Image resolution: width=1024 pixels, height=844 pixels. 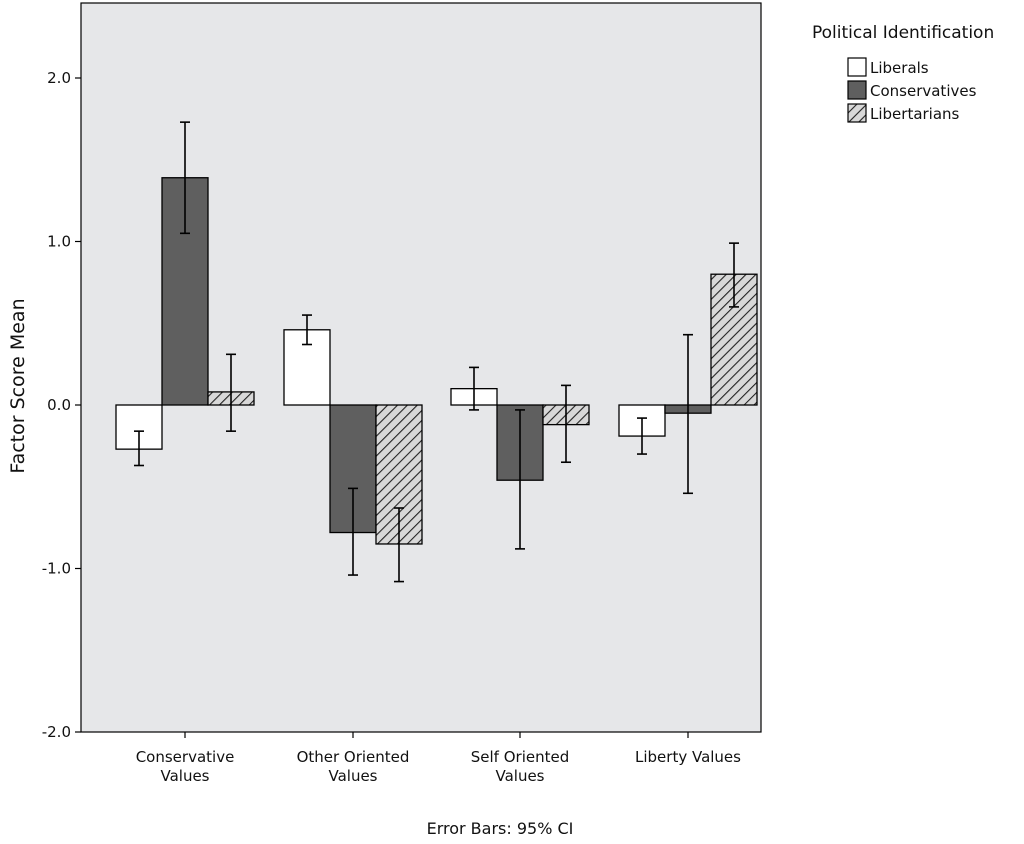 I want to click on legend-label-conservatives: Conservatives, so click(x=923, y=91).